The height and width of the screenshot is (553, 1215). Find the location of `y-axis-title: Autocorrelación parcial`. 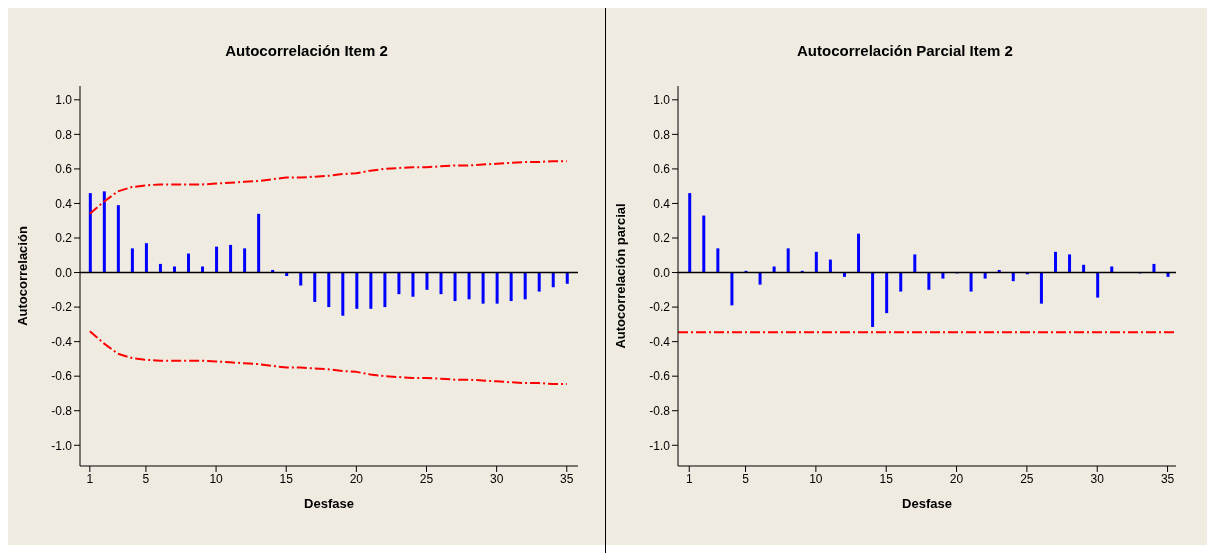

y-axis-title: Autocorrelación parcial is located at coordinates (620, 276).